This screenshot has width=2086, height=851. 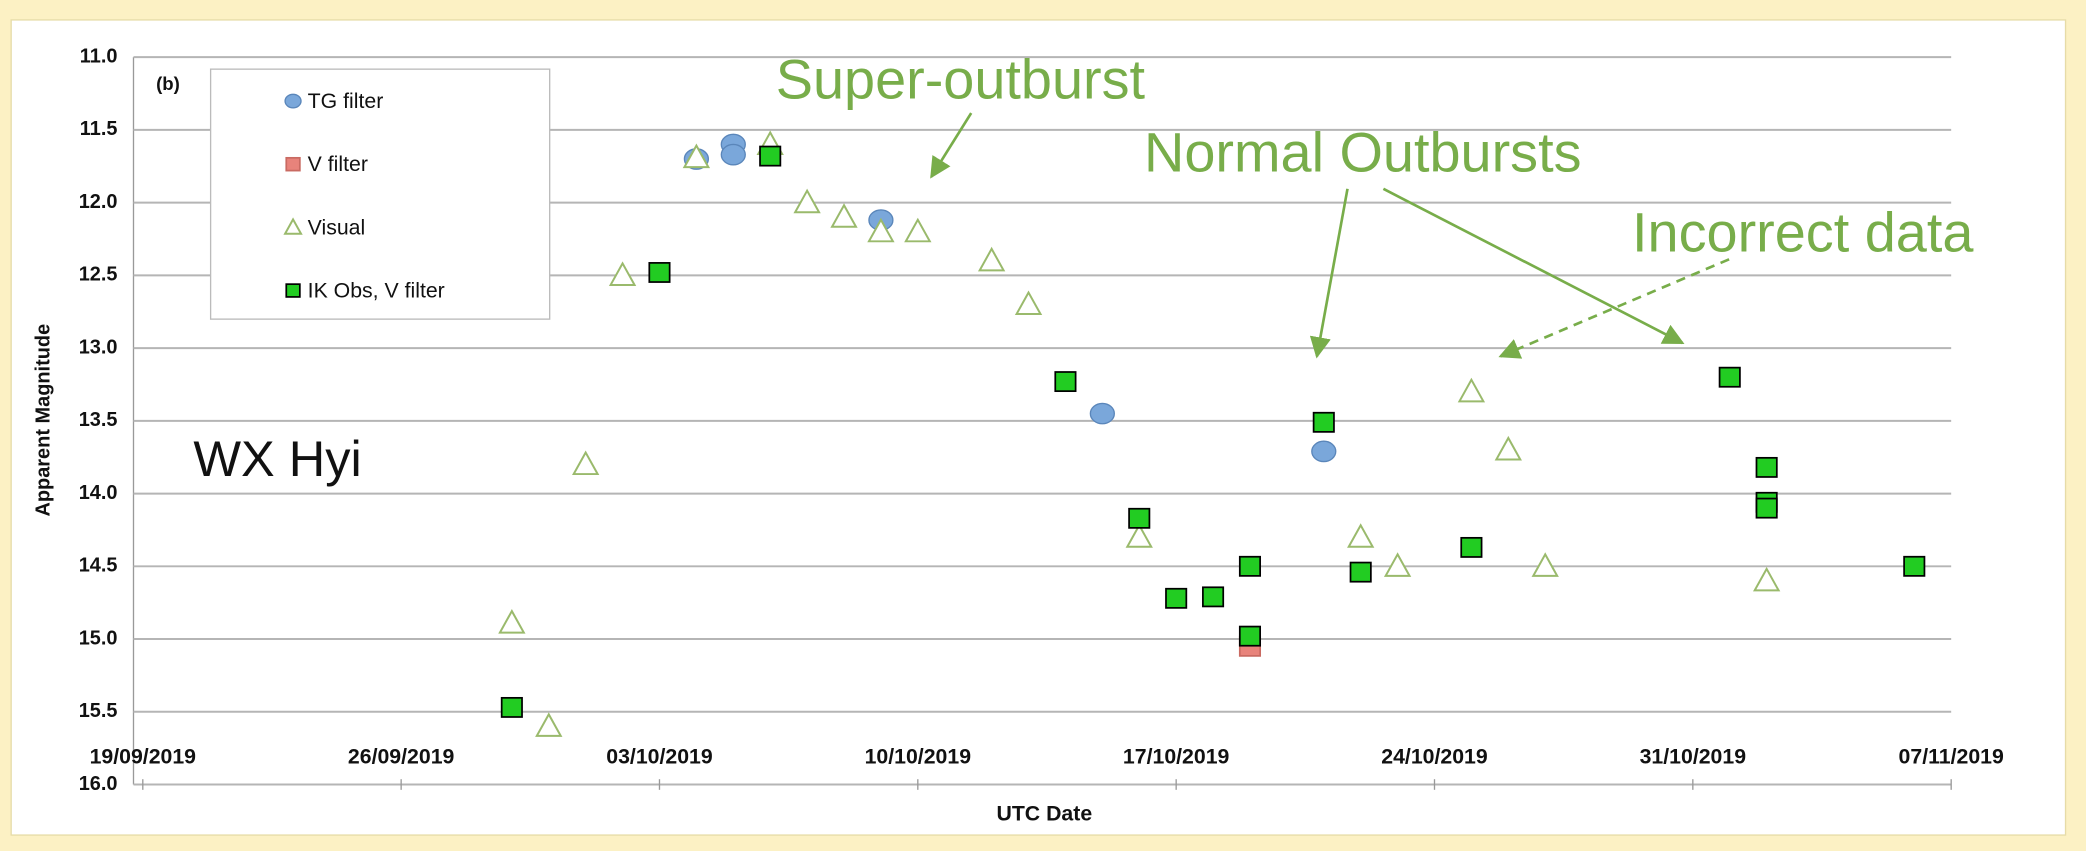 I want to click on star-name: WX Hyi, so click(x=277, y=458).